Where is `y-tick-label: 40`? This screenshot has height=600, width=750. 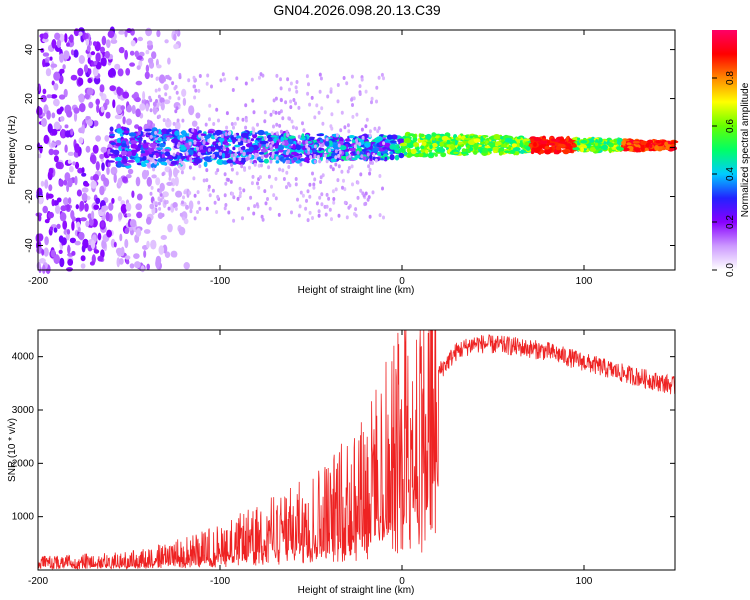
y-tick-label: 40 is located at coordinates (29, 50).